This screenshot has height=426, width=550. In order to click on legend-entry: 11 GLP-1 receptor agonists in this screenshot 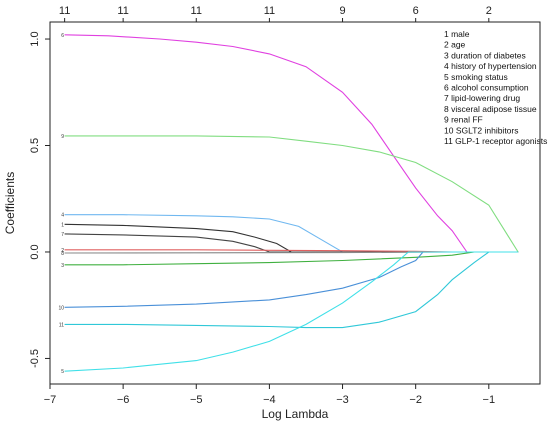, I will do `click(495, 141)`.